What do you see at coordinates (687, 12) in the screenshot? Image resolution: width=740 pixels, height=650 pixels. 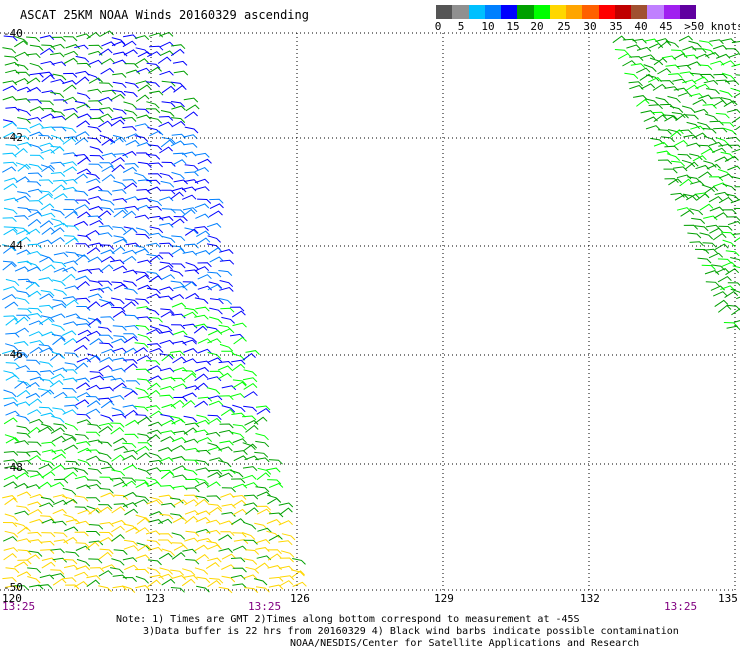 I see `colorbar-segment` at bounding box center [687, 12].